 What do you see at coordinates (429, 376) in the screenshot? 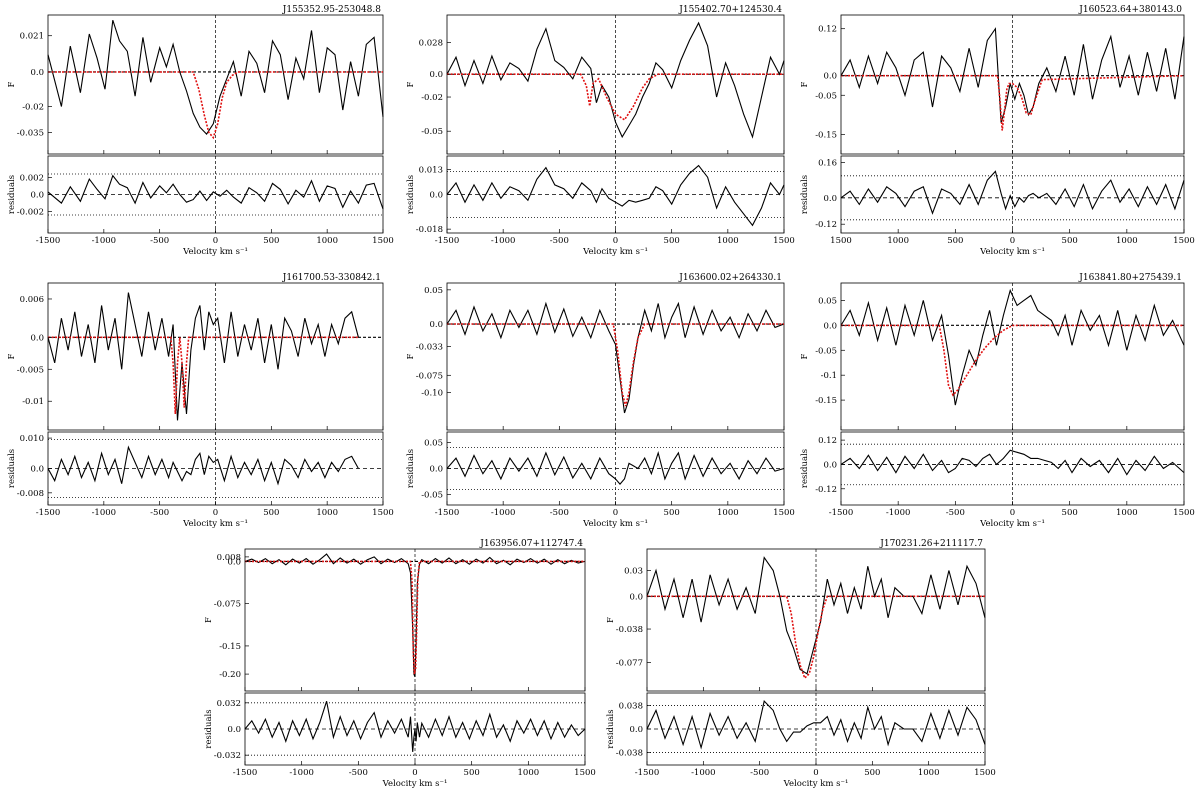
I see `y-tick-label: -0.075` at bounding box center [429, 376].